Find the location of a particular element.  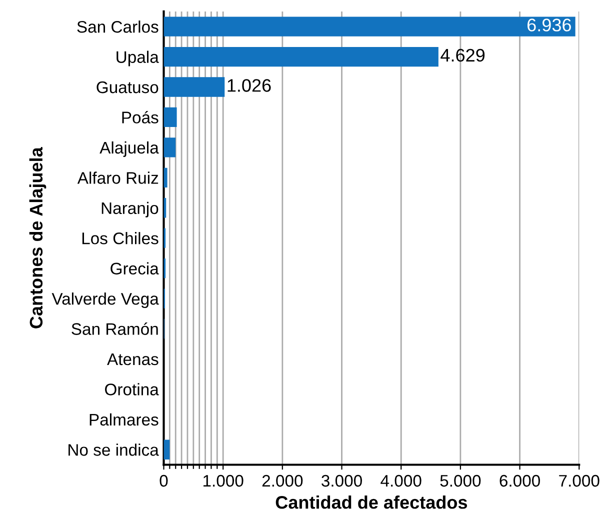

data-label: 1.026 is located at coordinates (249, 85).